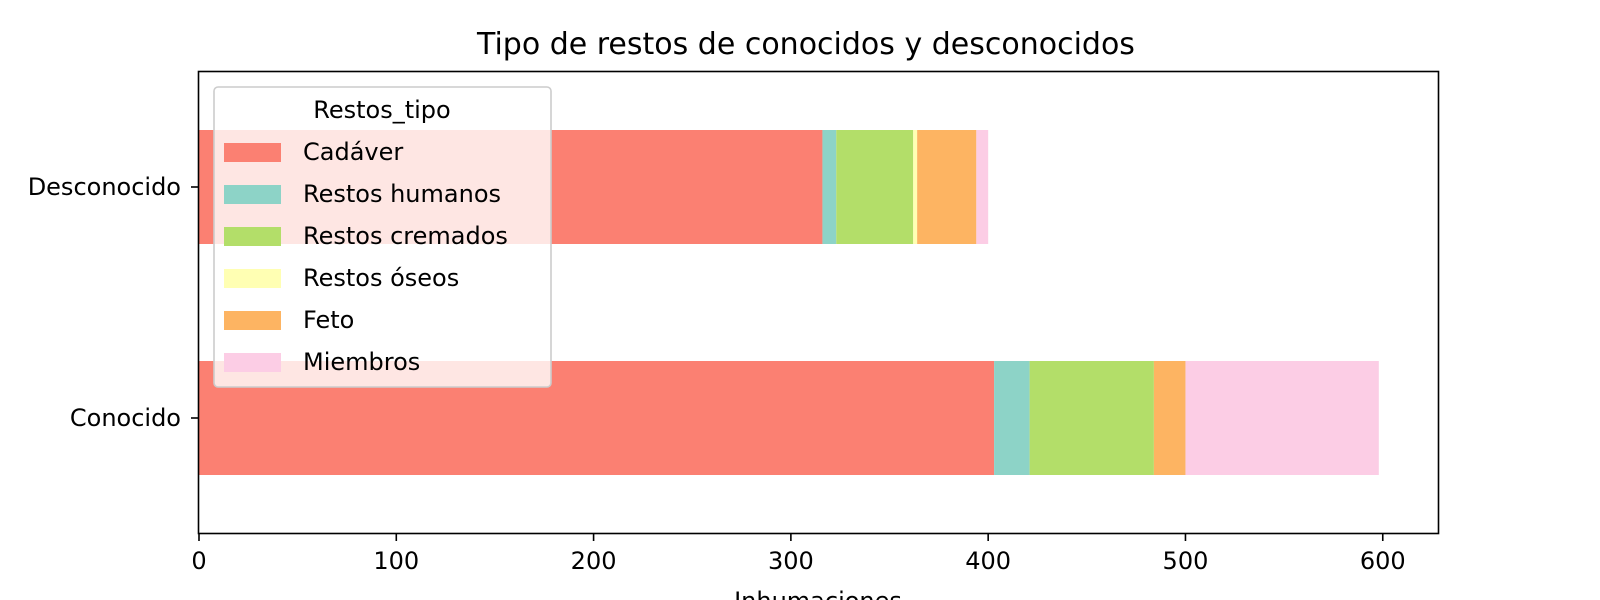 The height and width of the screenshot is (600, 1600). Describe the element at coordinates (252, 362) in the screenshot. I see `legend-swatch-miembros` at that location.